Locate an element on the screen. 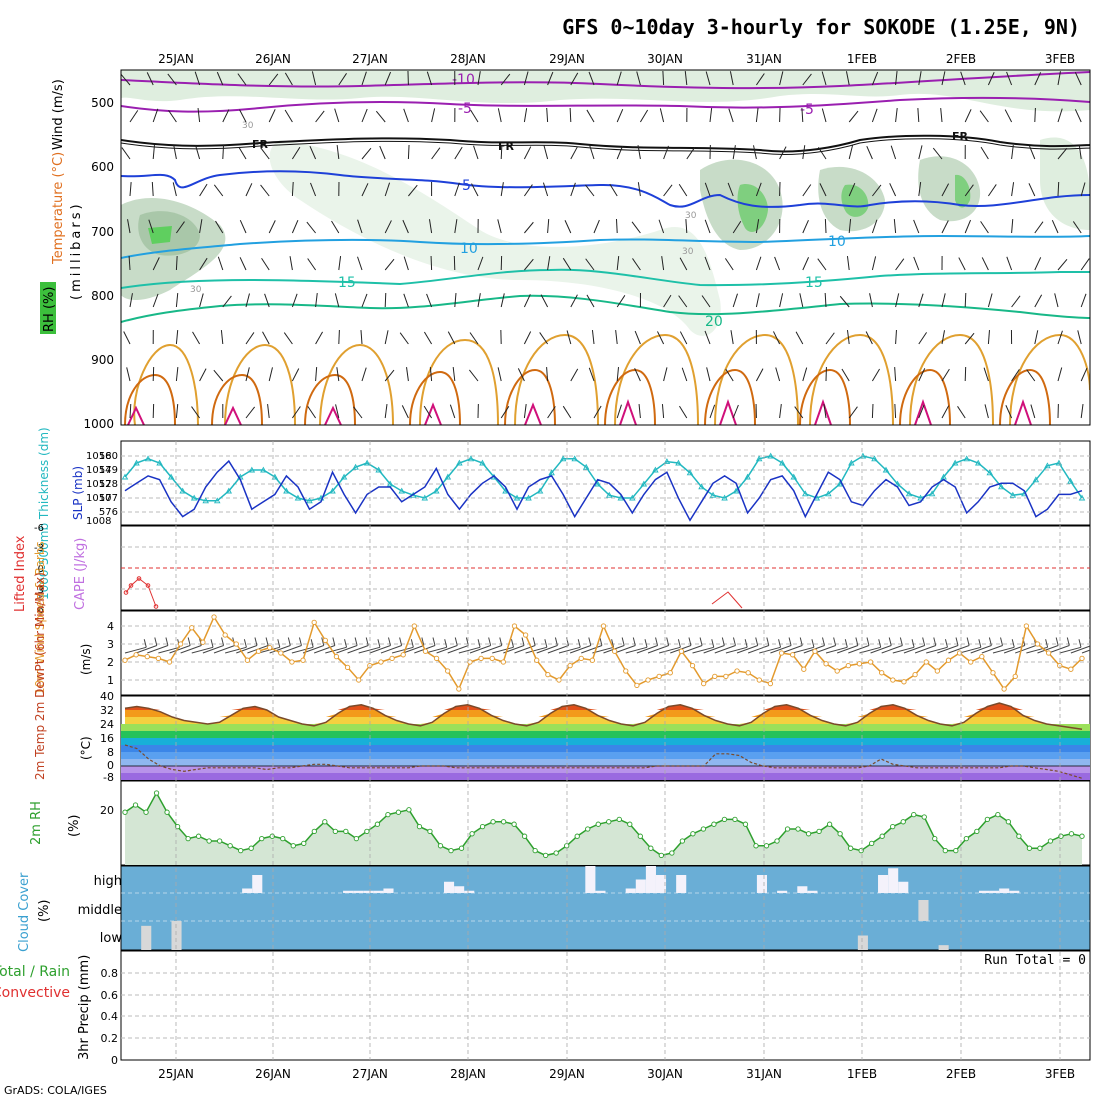 This screenshot has height=1100, width=1100. lifted-index-point is located at coordinates (139, 578).